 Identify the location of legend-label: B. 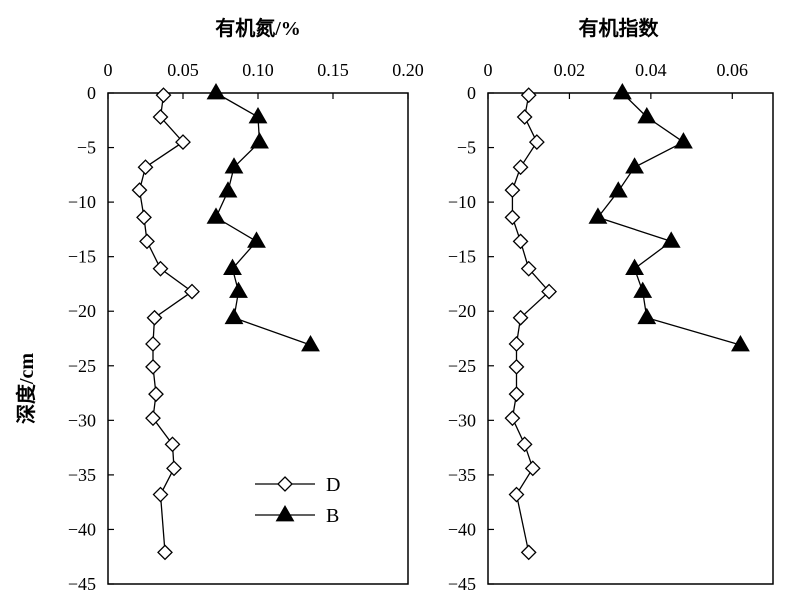
(332, 516).